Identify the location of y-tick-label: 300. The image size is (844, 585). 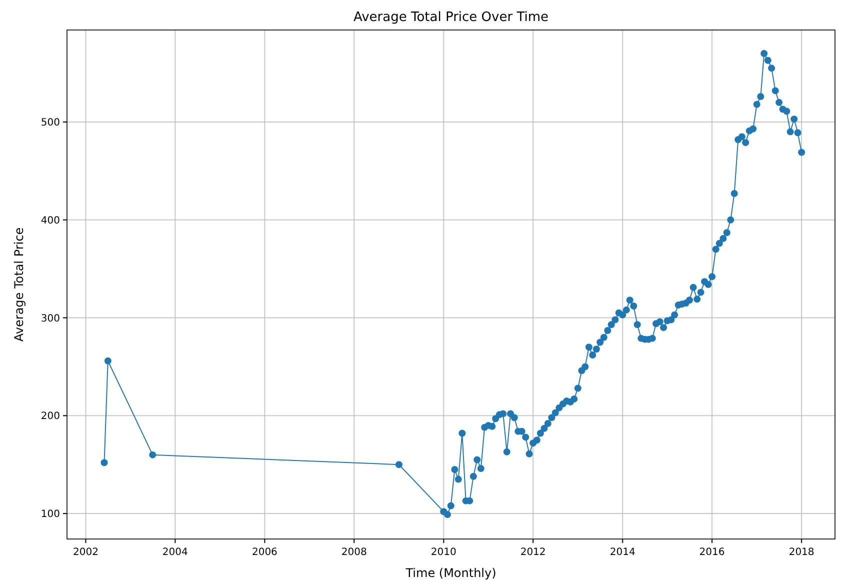
(50, 318).